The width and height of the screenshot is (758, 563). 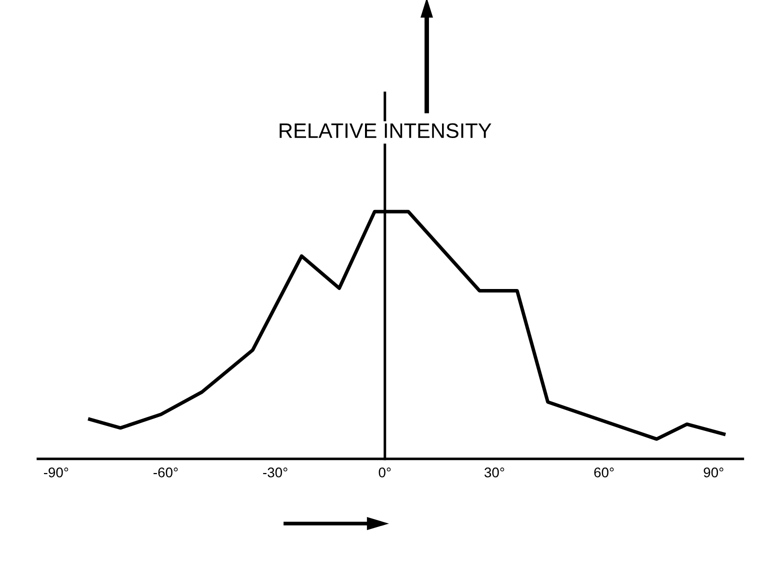 What do you see at coordinates (275, 473) in the screenshot?
I see `x-tick-label: -30°` at bounding box center [275, 473].